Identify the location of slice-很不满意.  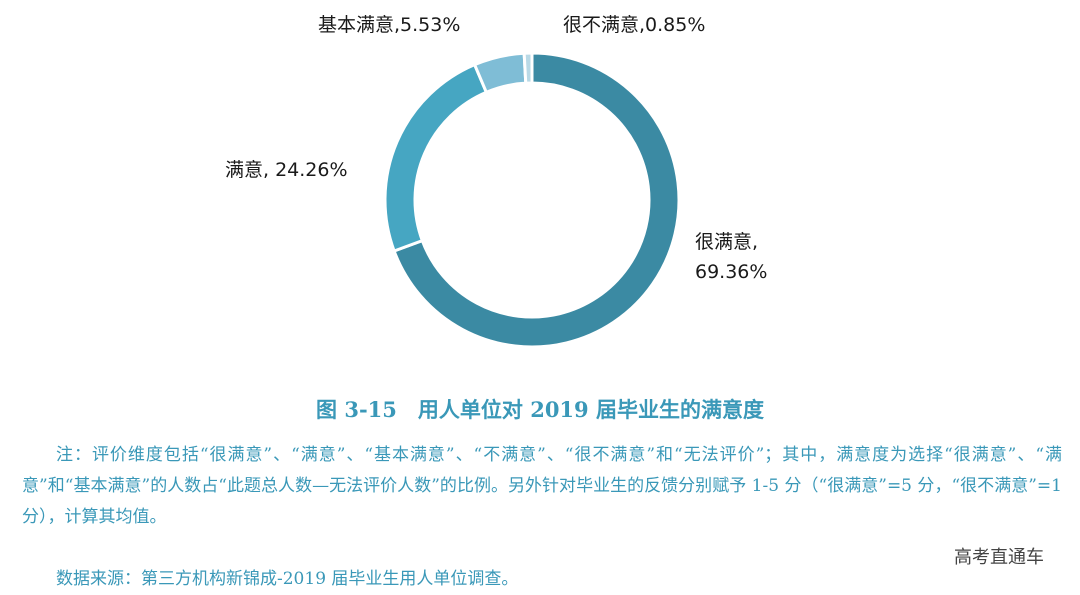
(528, 68).